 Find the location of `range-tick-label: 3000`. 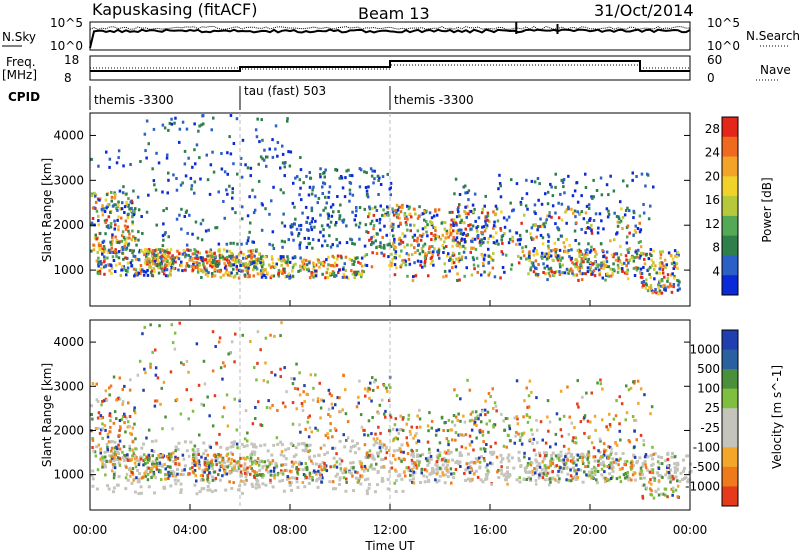

range-tick-label: 3000 is located at coordinates (68, 180).